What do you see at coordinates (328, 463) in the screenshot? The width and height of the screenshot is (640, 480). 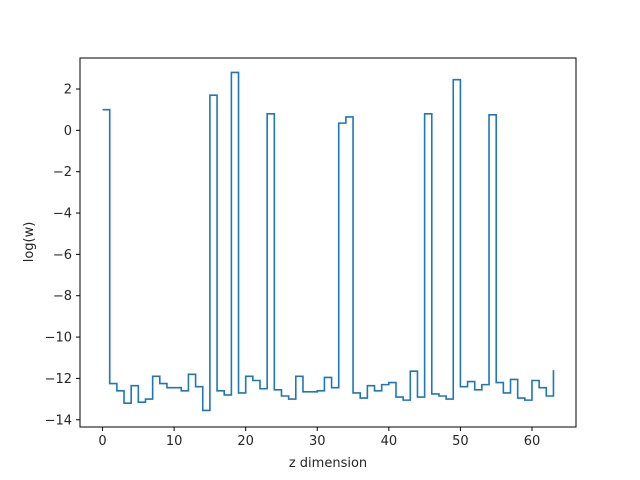 I see `x-axis-label: z dimension` at bounding box center [328, 463].